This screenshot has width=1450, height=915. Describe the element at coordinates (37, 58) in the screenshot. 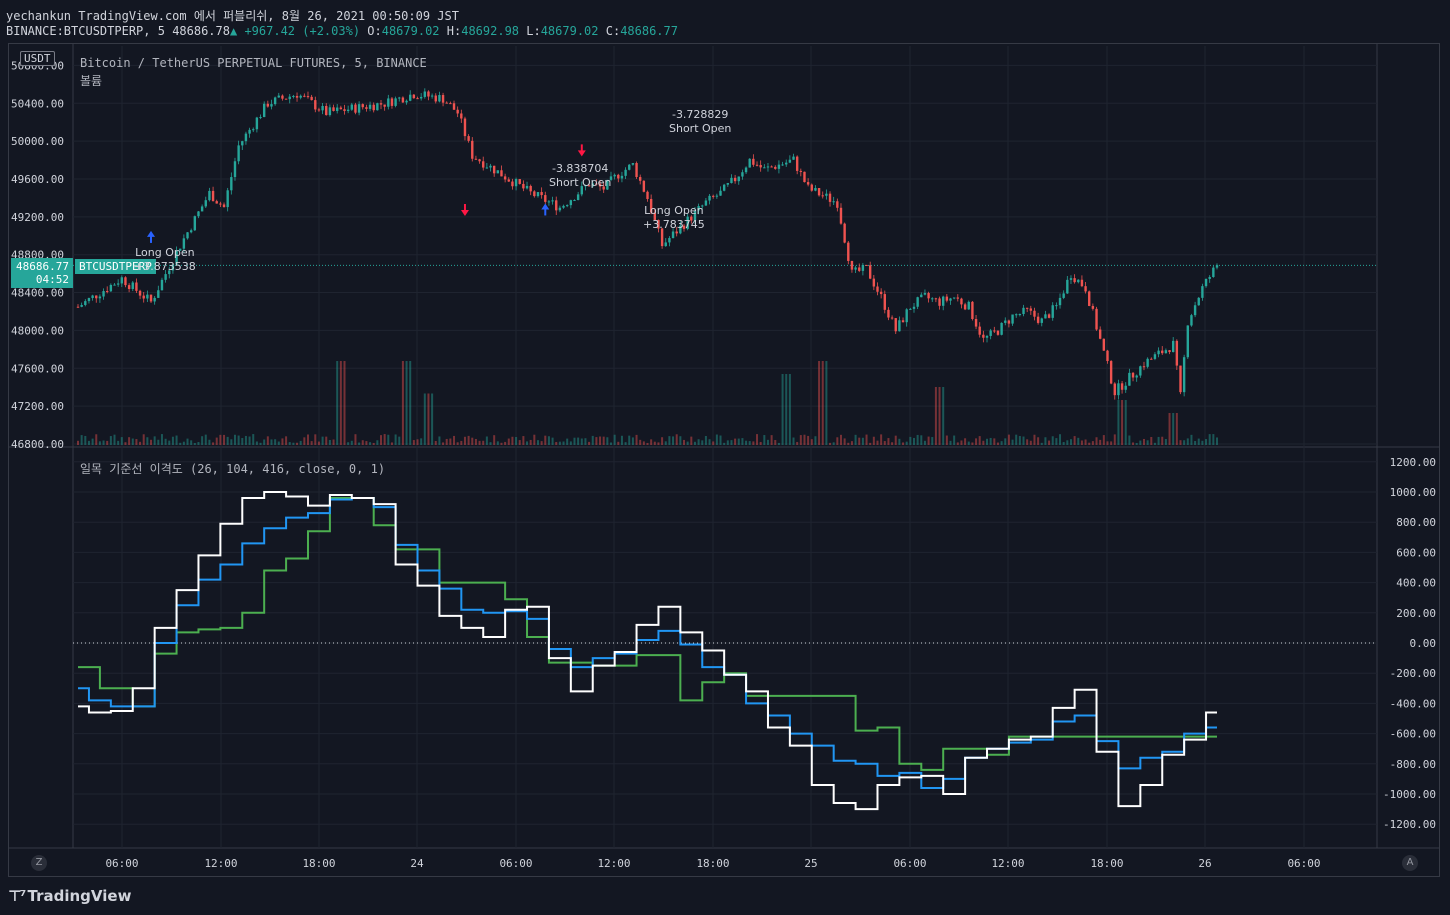

I see `currency-button: USDT` at that location.